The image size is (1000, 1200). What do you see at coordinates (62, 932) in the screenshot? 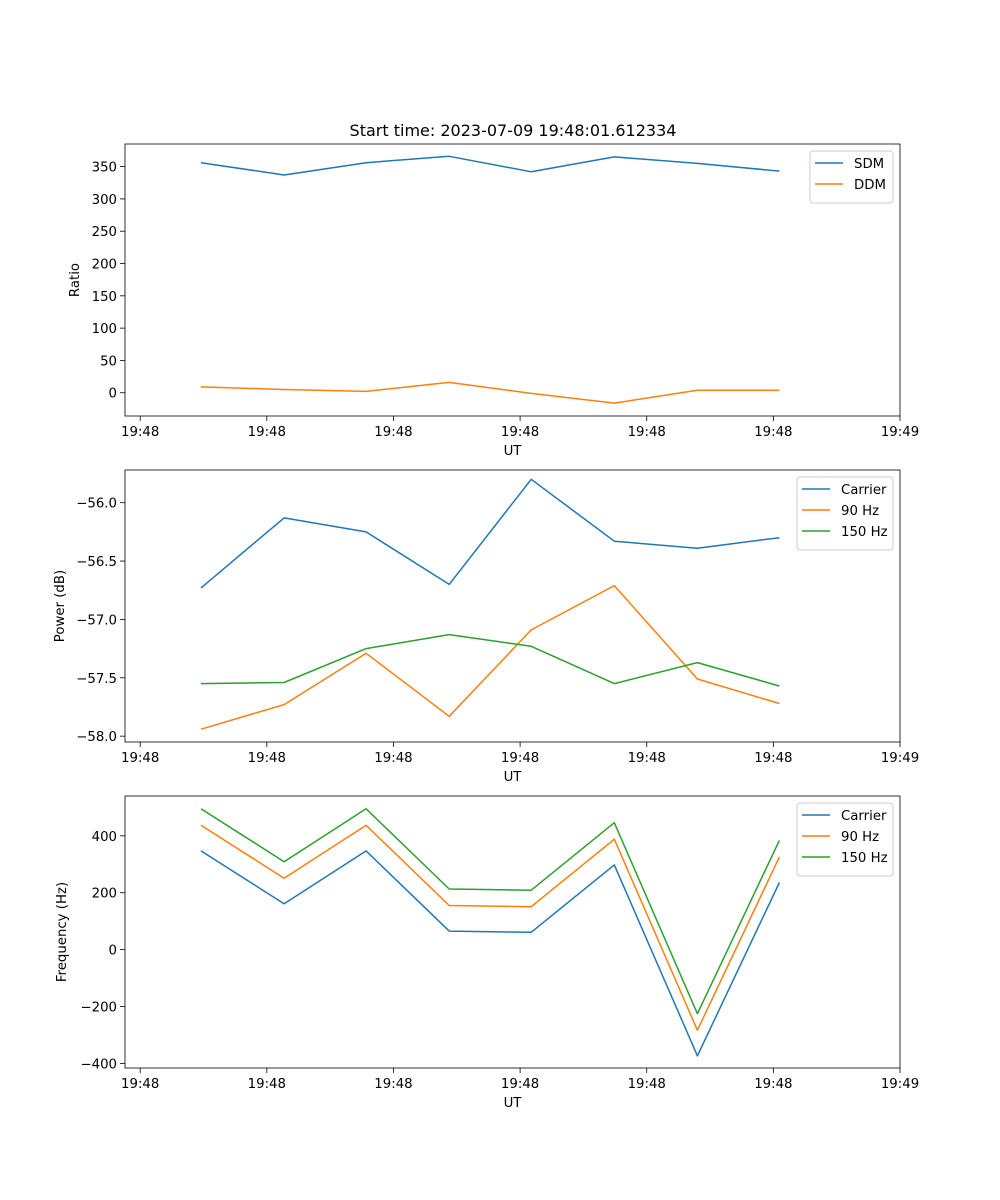
I see `y-axis-label: Frequency (Hz)` at bounding box center [62, 932].